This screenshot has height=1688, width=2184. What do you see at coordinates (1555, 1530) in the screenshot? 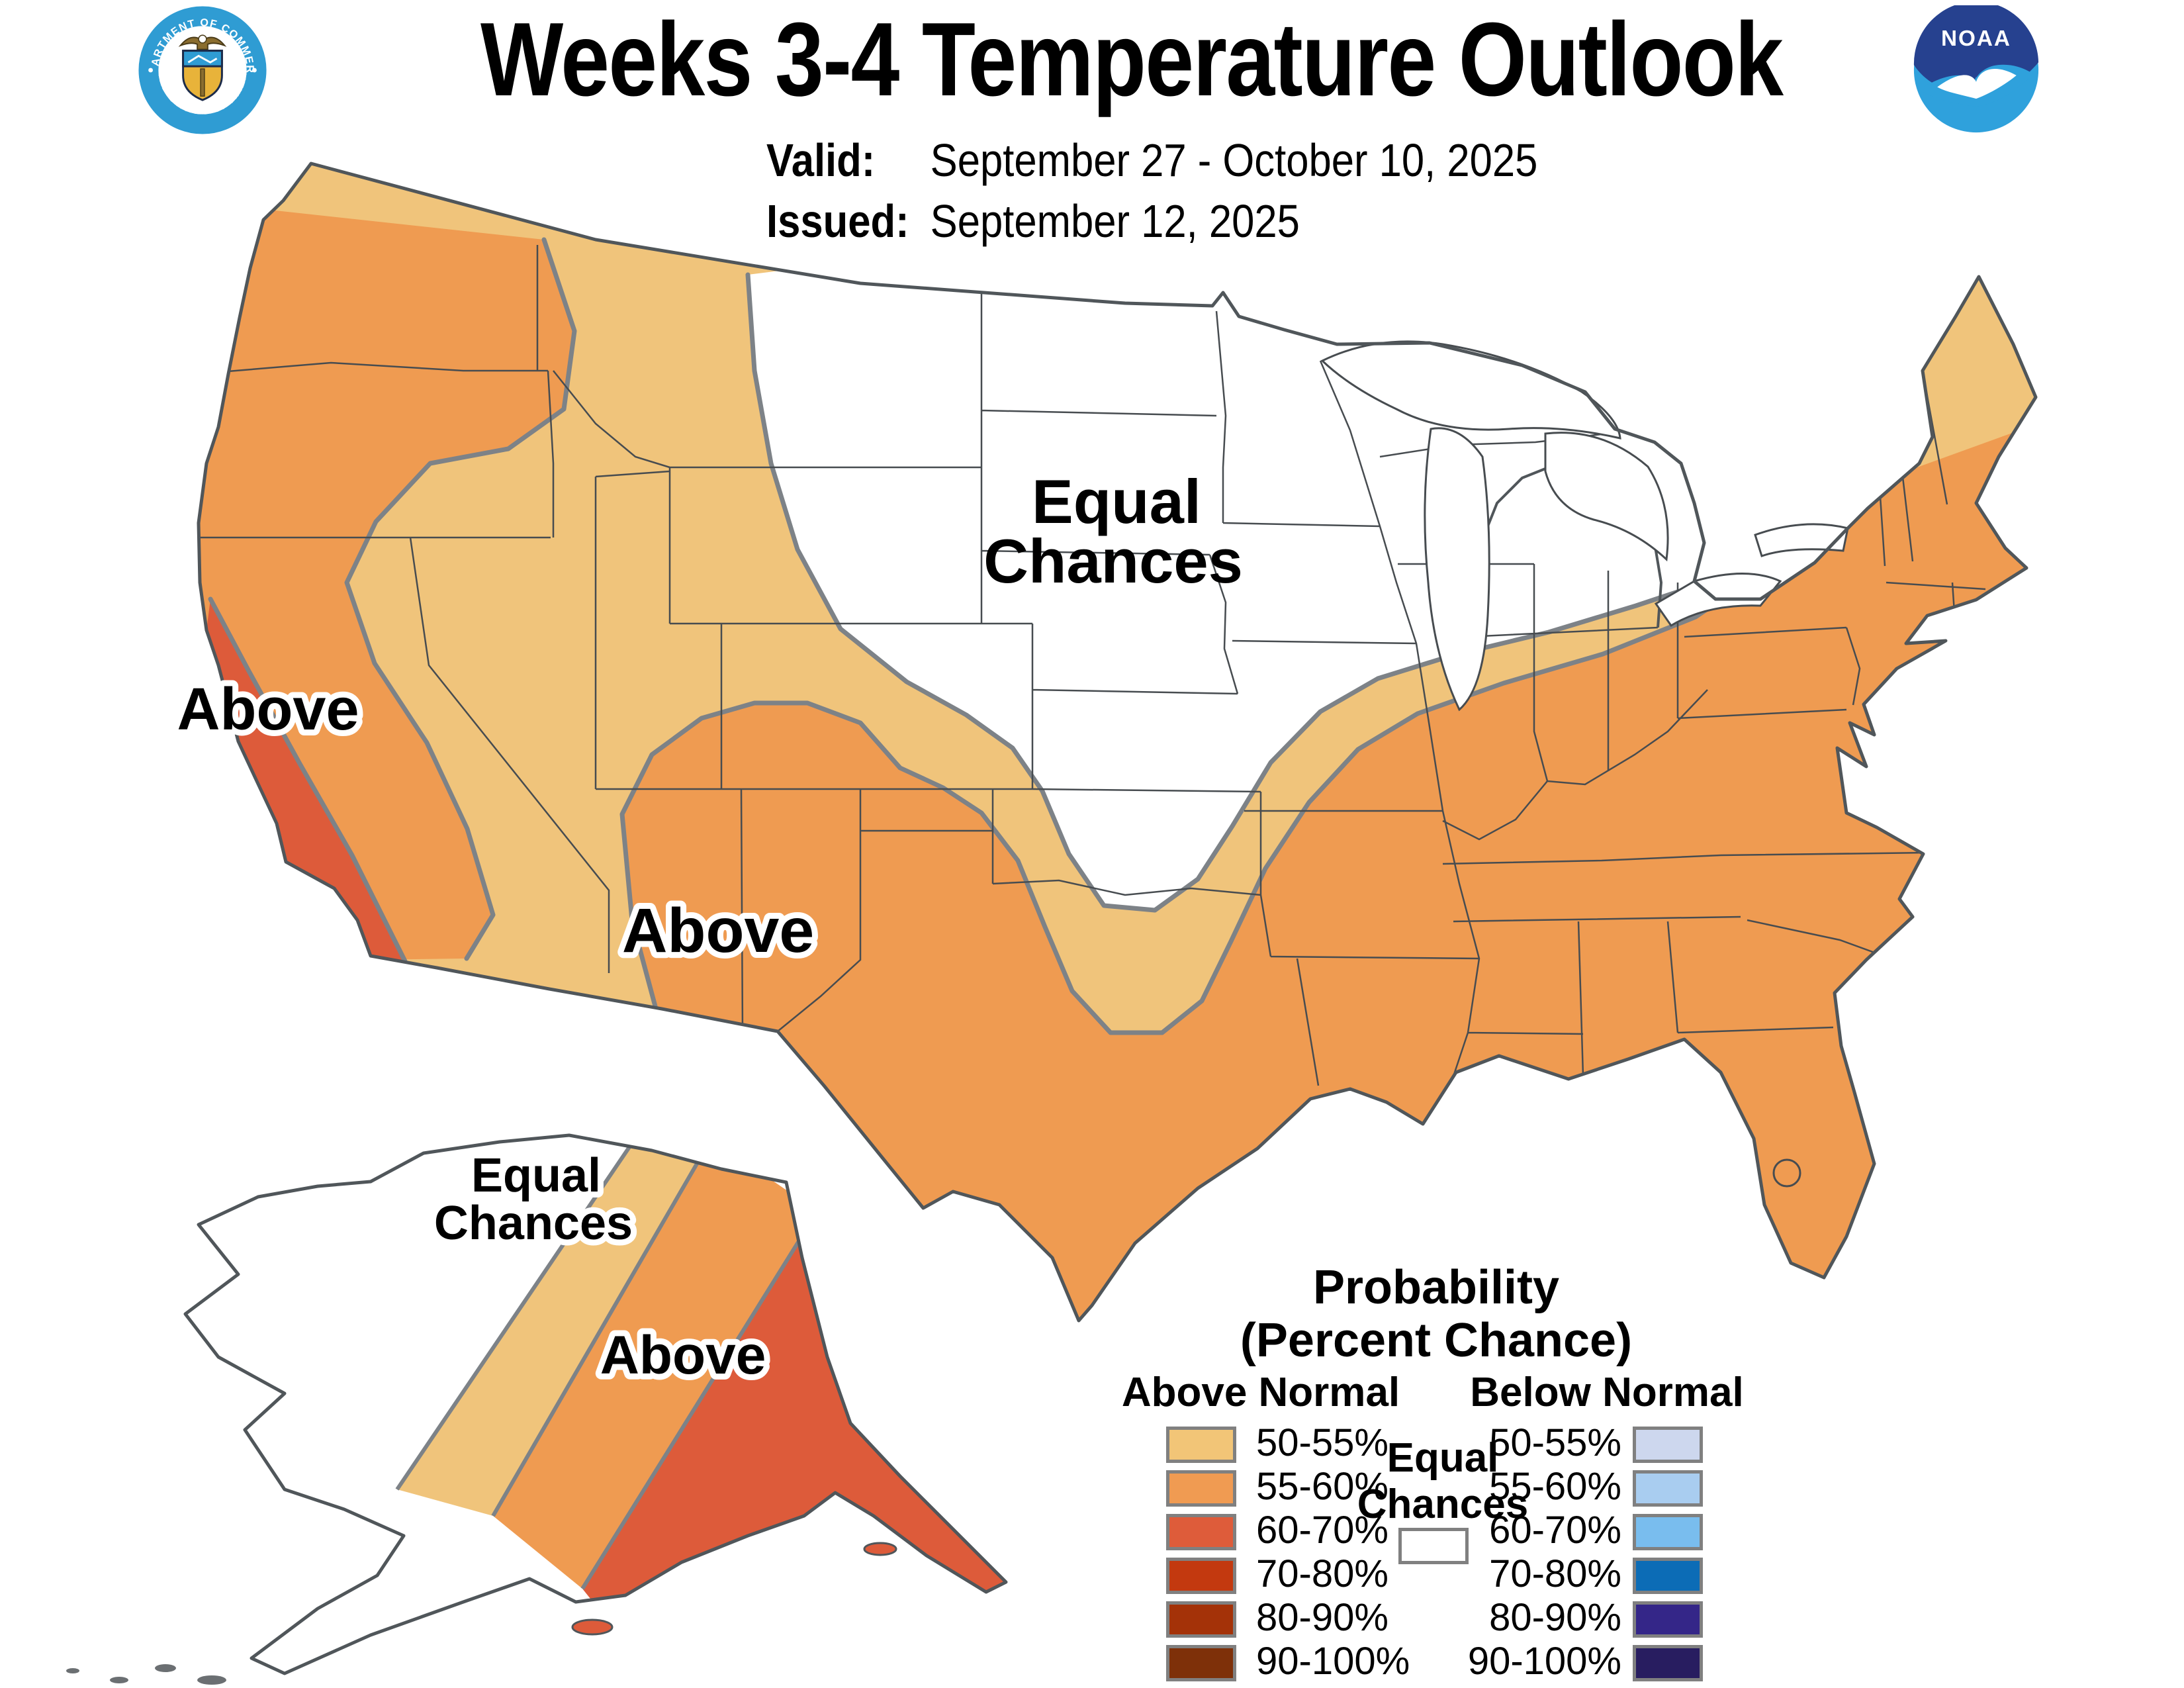
I see `legend-label-below-60-70: 60-70%` at bounding box center [1555, 1530].